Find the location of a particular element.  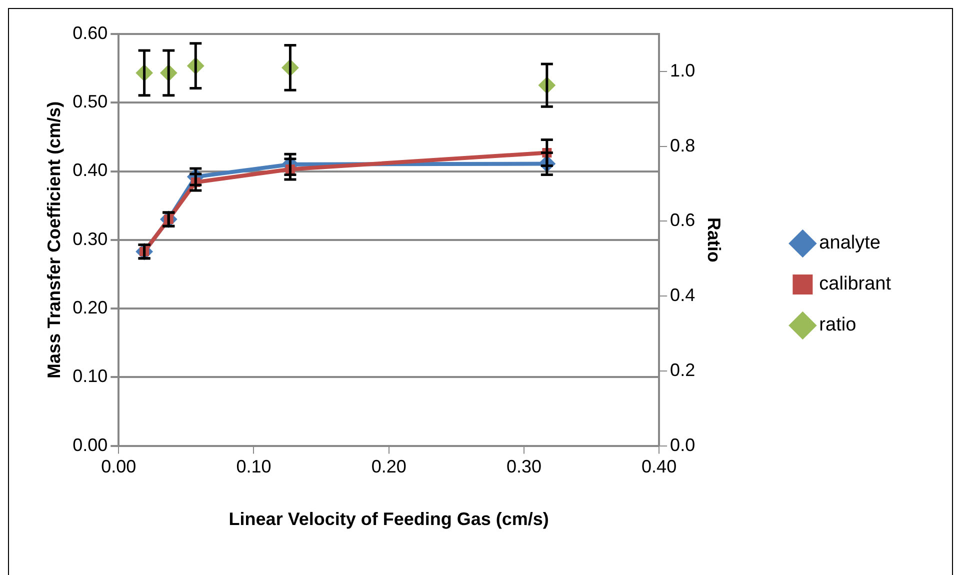

y-tick-label: 0.50 is located at coordinates (90, 102).